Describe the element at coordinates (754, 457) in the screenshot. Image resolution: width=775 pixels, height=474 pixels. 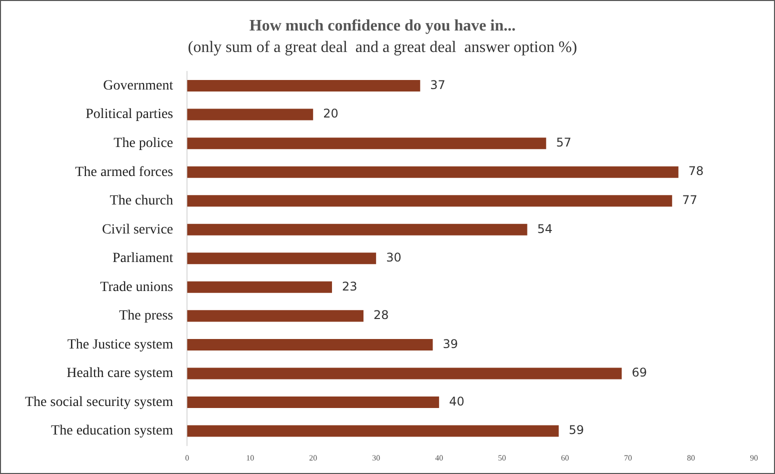
I see `x-tick-label: 90` at that location.